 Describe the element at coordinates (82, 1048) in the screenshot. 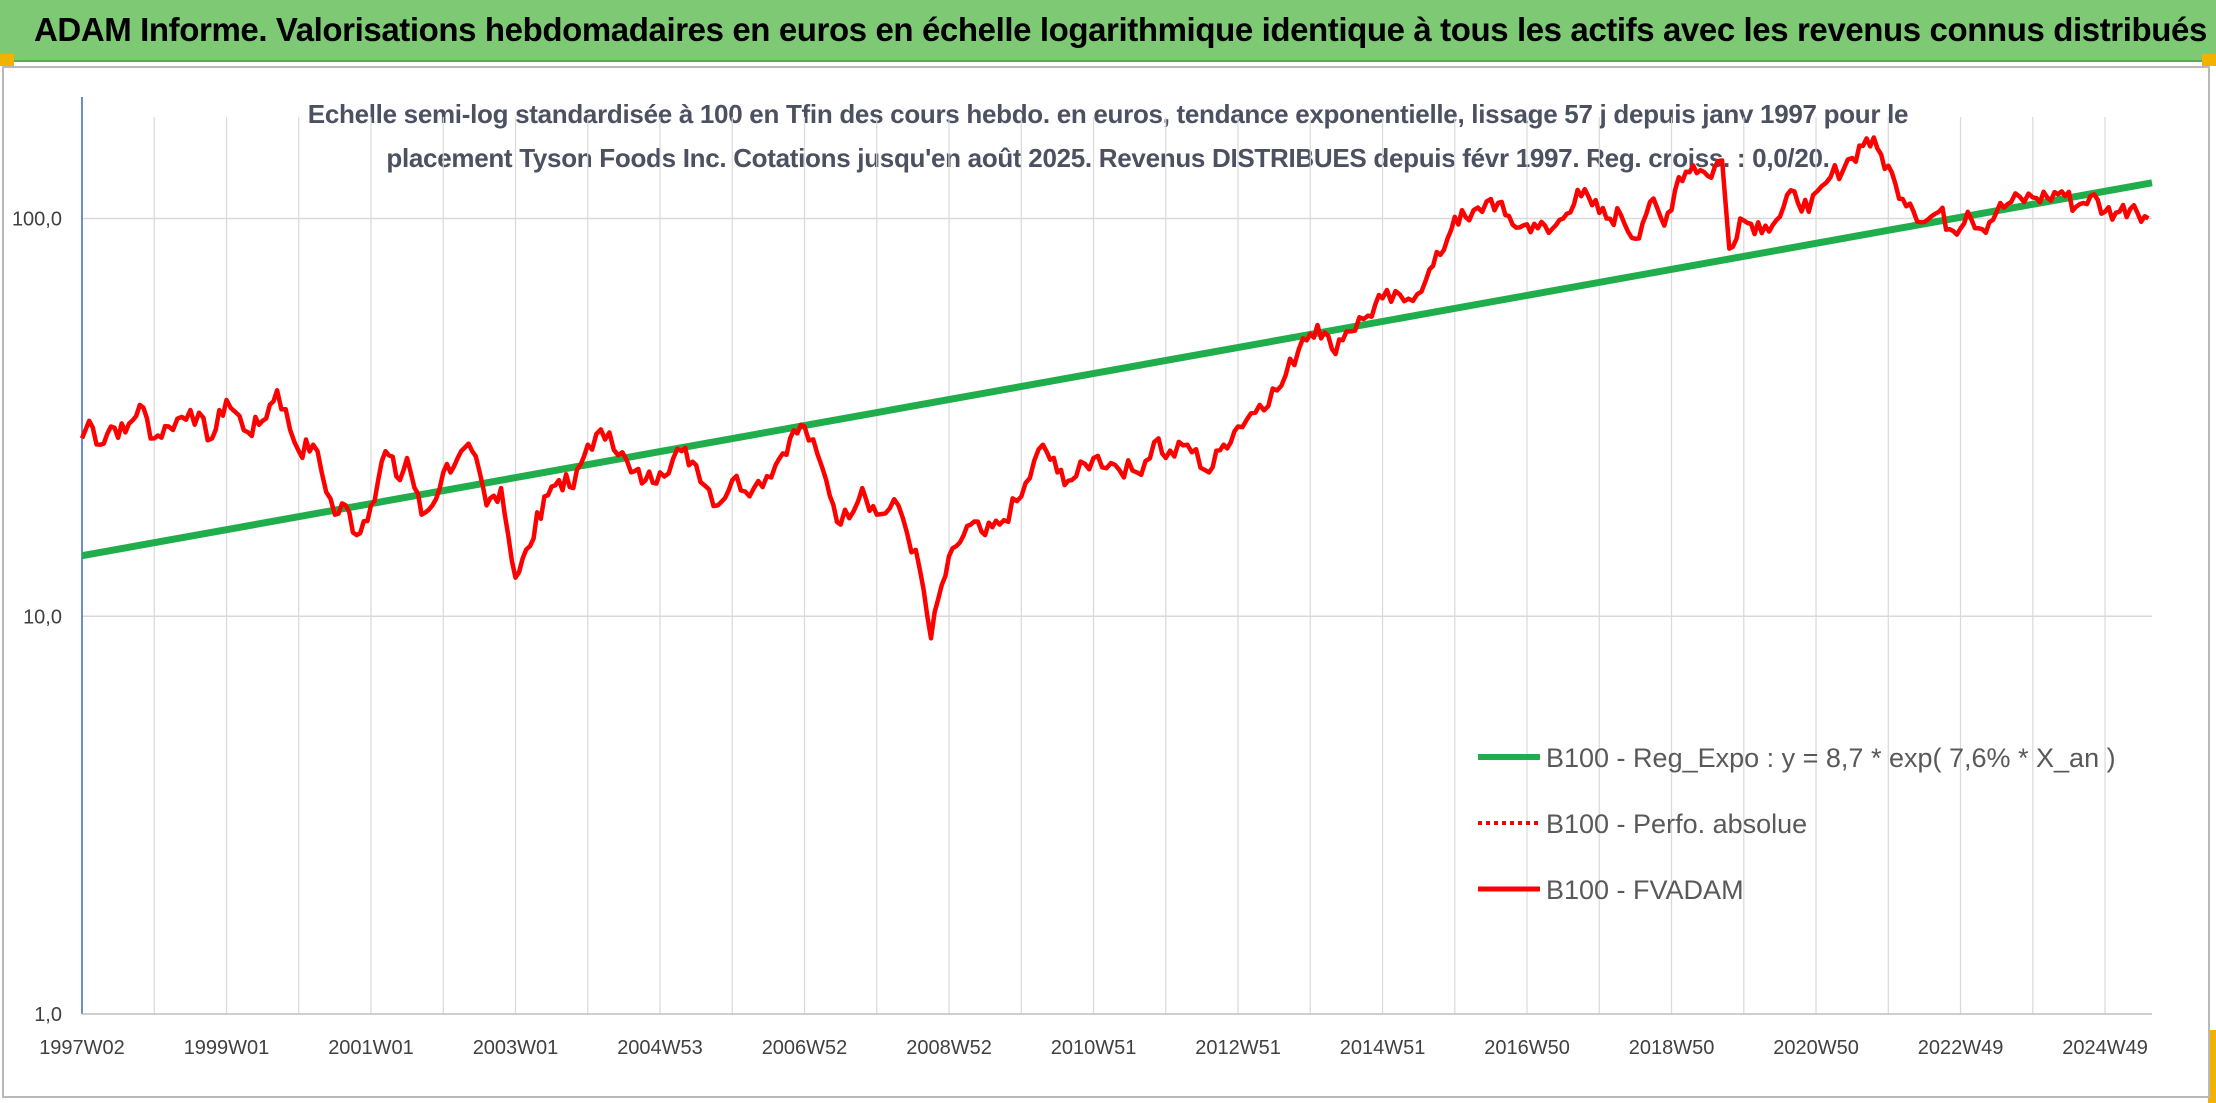

I see `x-tick-label: 1997W02` at that location.